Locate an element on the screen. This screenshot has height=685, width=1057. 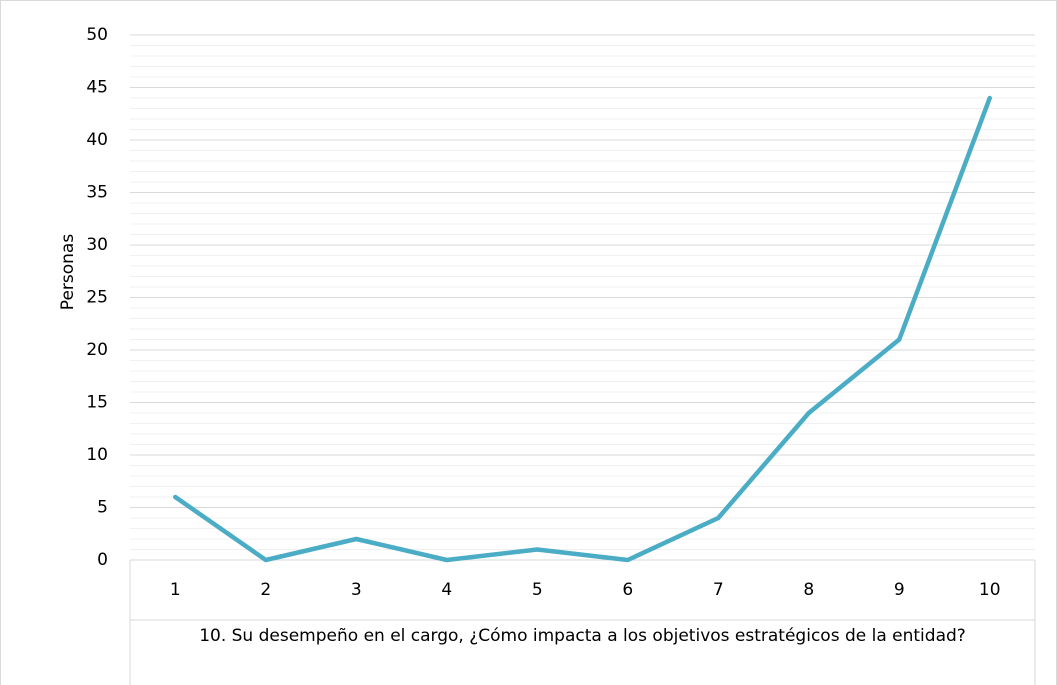
x-tick-label: 8 is located at coordinates (808, 590).